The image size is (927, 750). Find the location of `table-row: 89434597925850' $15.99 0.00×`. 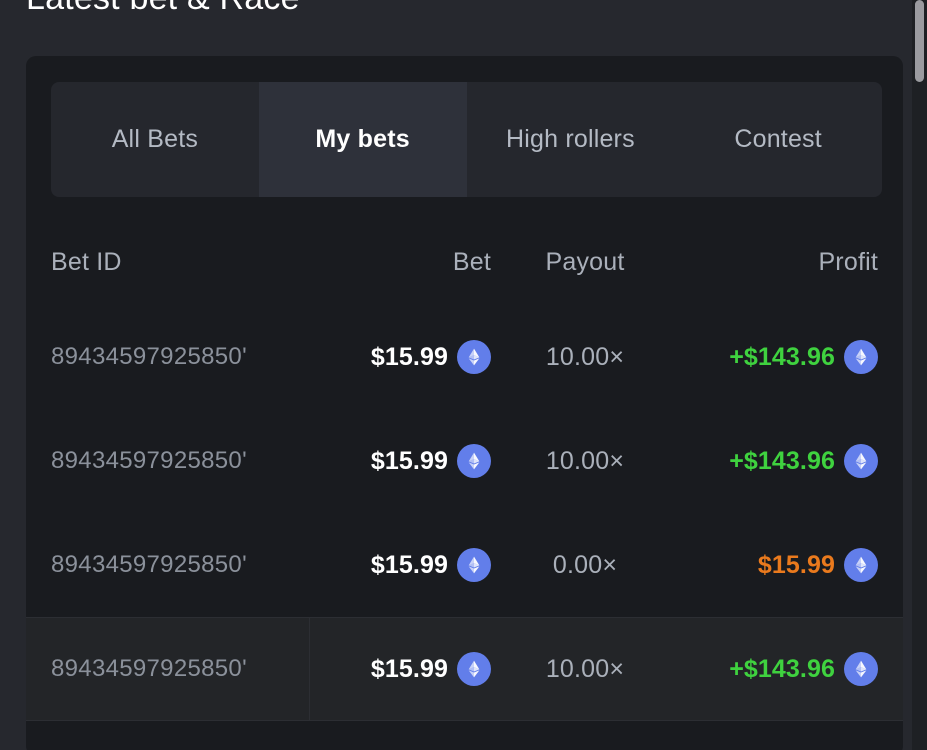

table-row: 89434597925850' $15.99 0.00× is located at coordinates (464, 565).